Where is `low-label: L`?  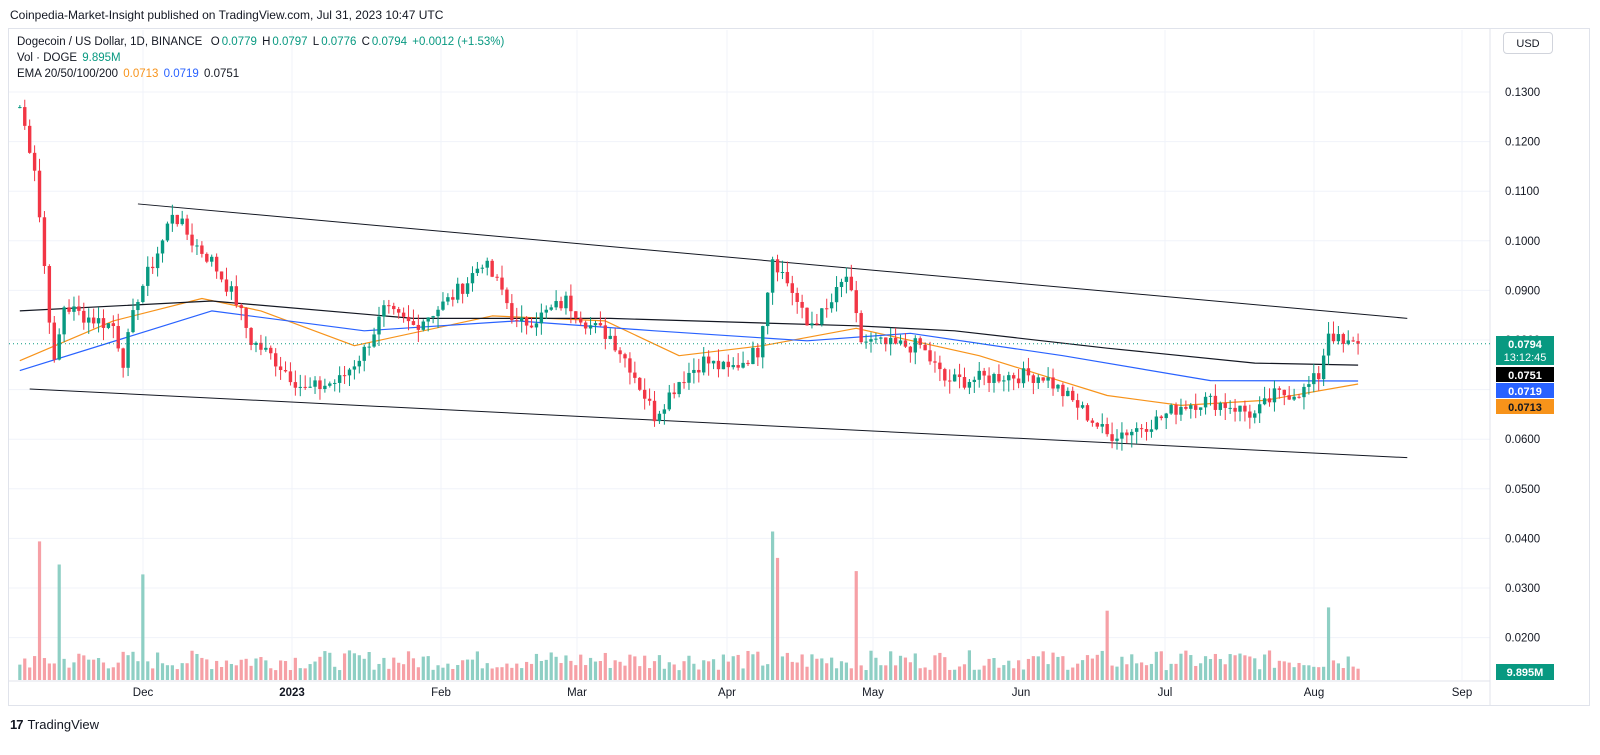
low-label: L is located at coordinates (316, 42).